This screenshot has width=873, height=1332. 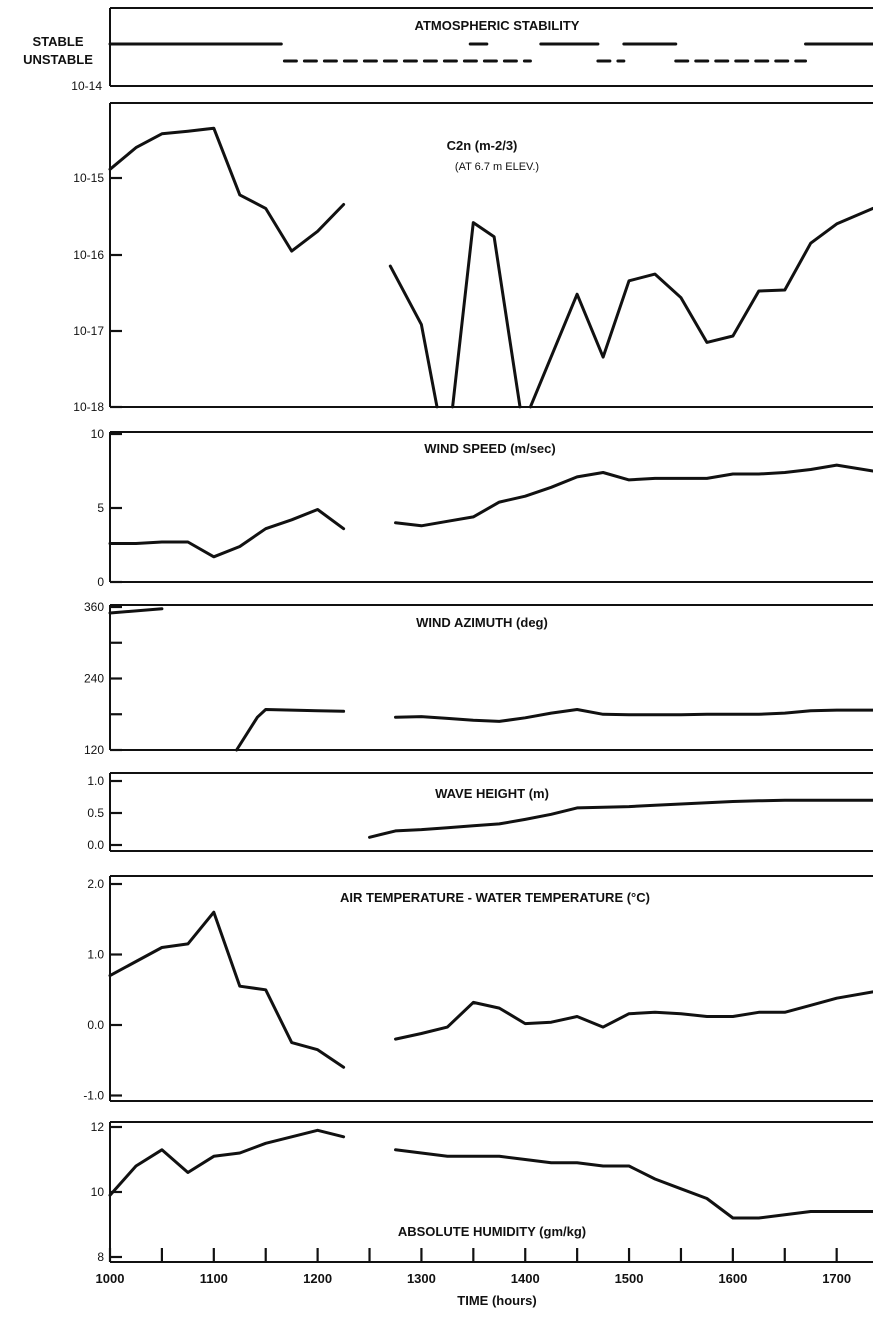 What do you see at coordinates (94, 750) in the screenshot?
I see `panel-3-ytick-label-0: 120` at bounding box center [94, 750].